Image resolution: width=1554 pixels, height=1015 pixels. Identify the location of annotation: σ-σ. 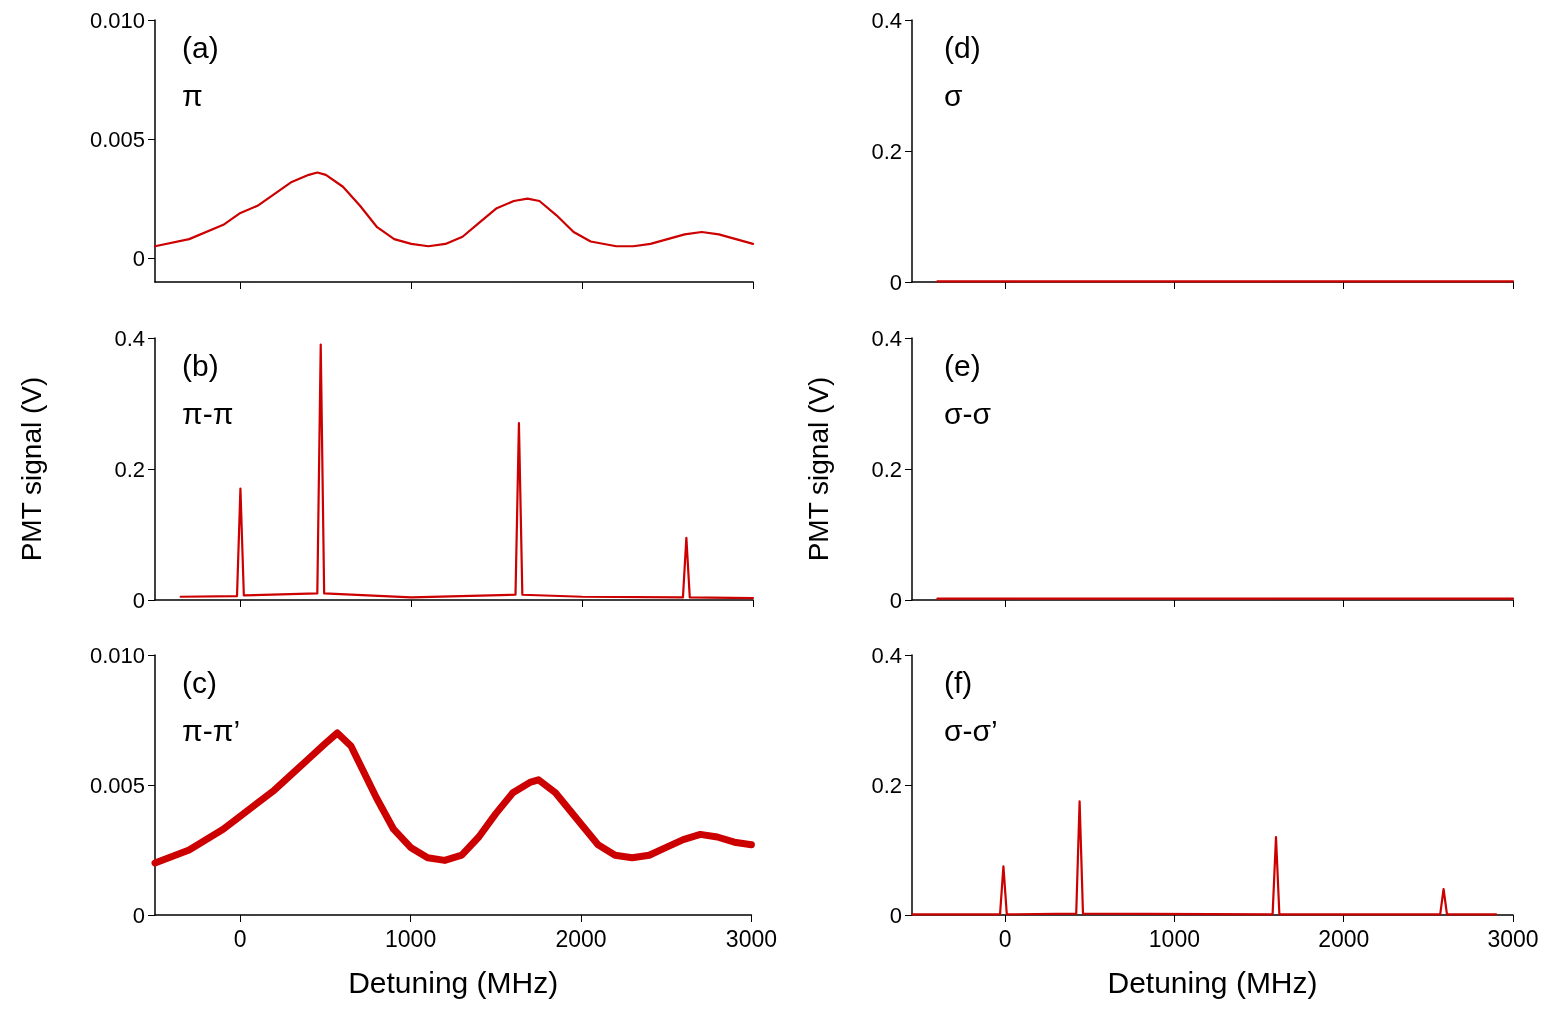
(968, 413).